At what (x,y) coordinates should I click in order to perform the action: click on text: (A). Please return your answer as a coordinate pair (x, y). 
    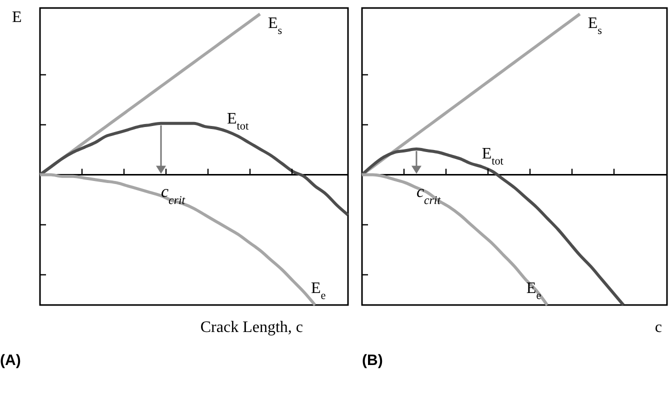
    Looking at the image, I should click on (10, 360).